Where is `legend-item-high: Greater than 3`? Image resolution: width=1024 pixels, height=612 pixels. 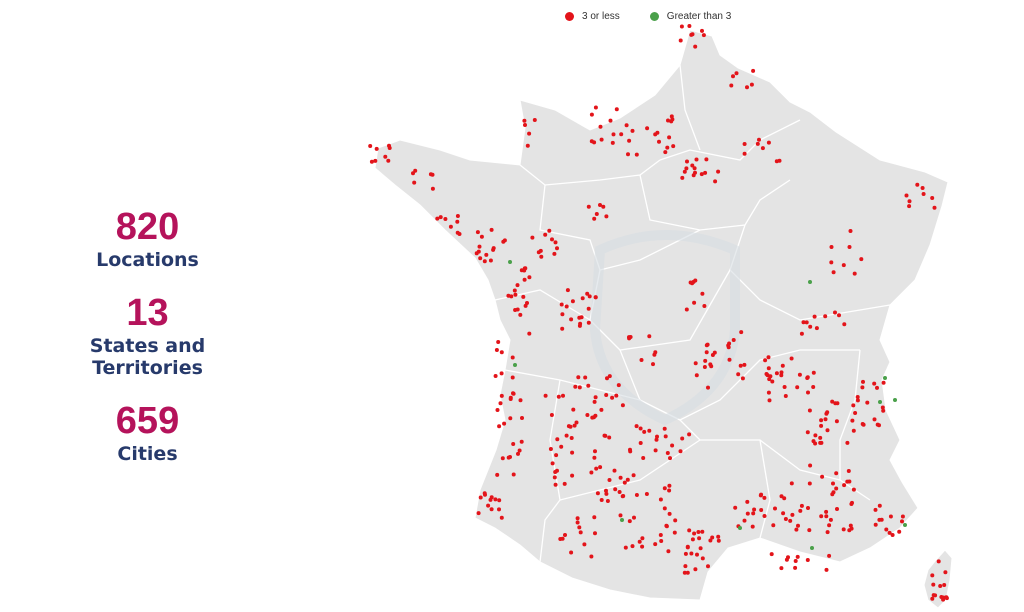
legend-item-high: Greater than 3 is located at coordinates (690, 16).